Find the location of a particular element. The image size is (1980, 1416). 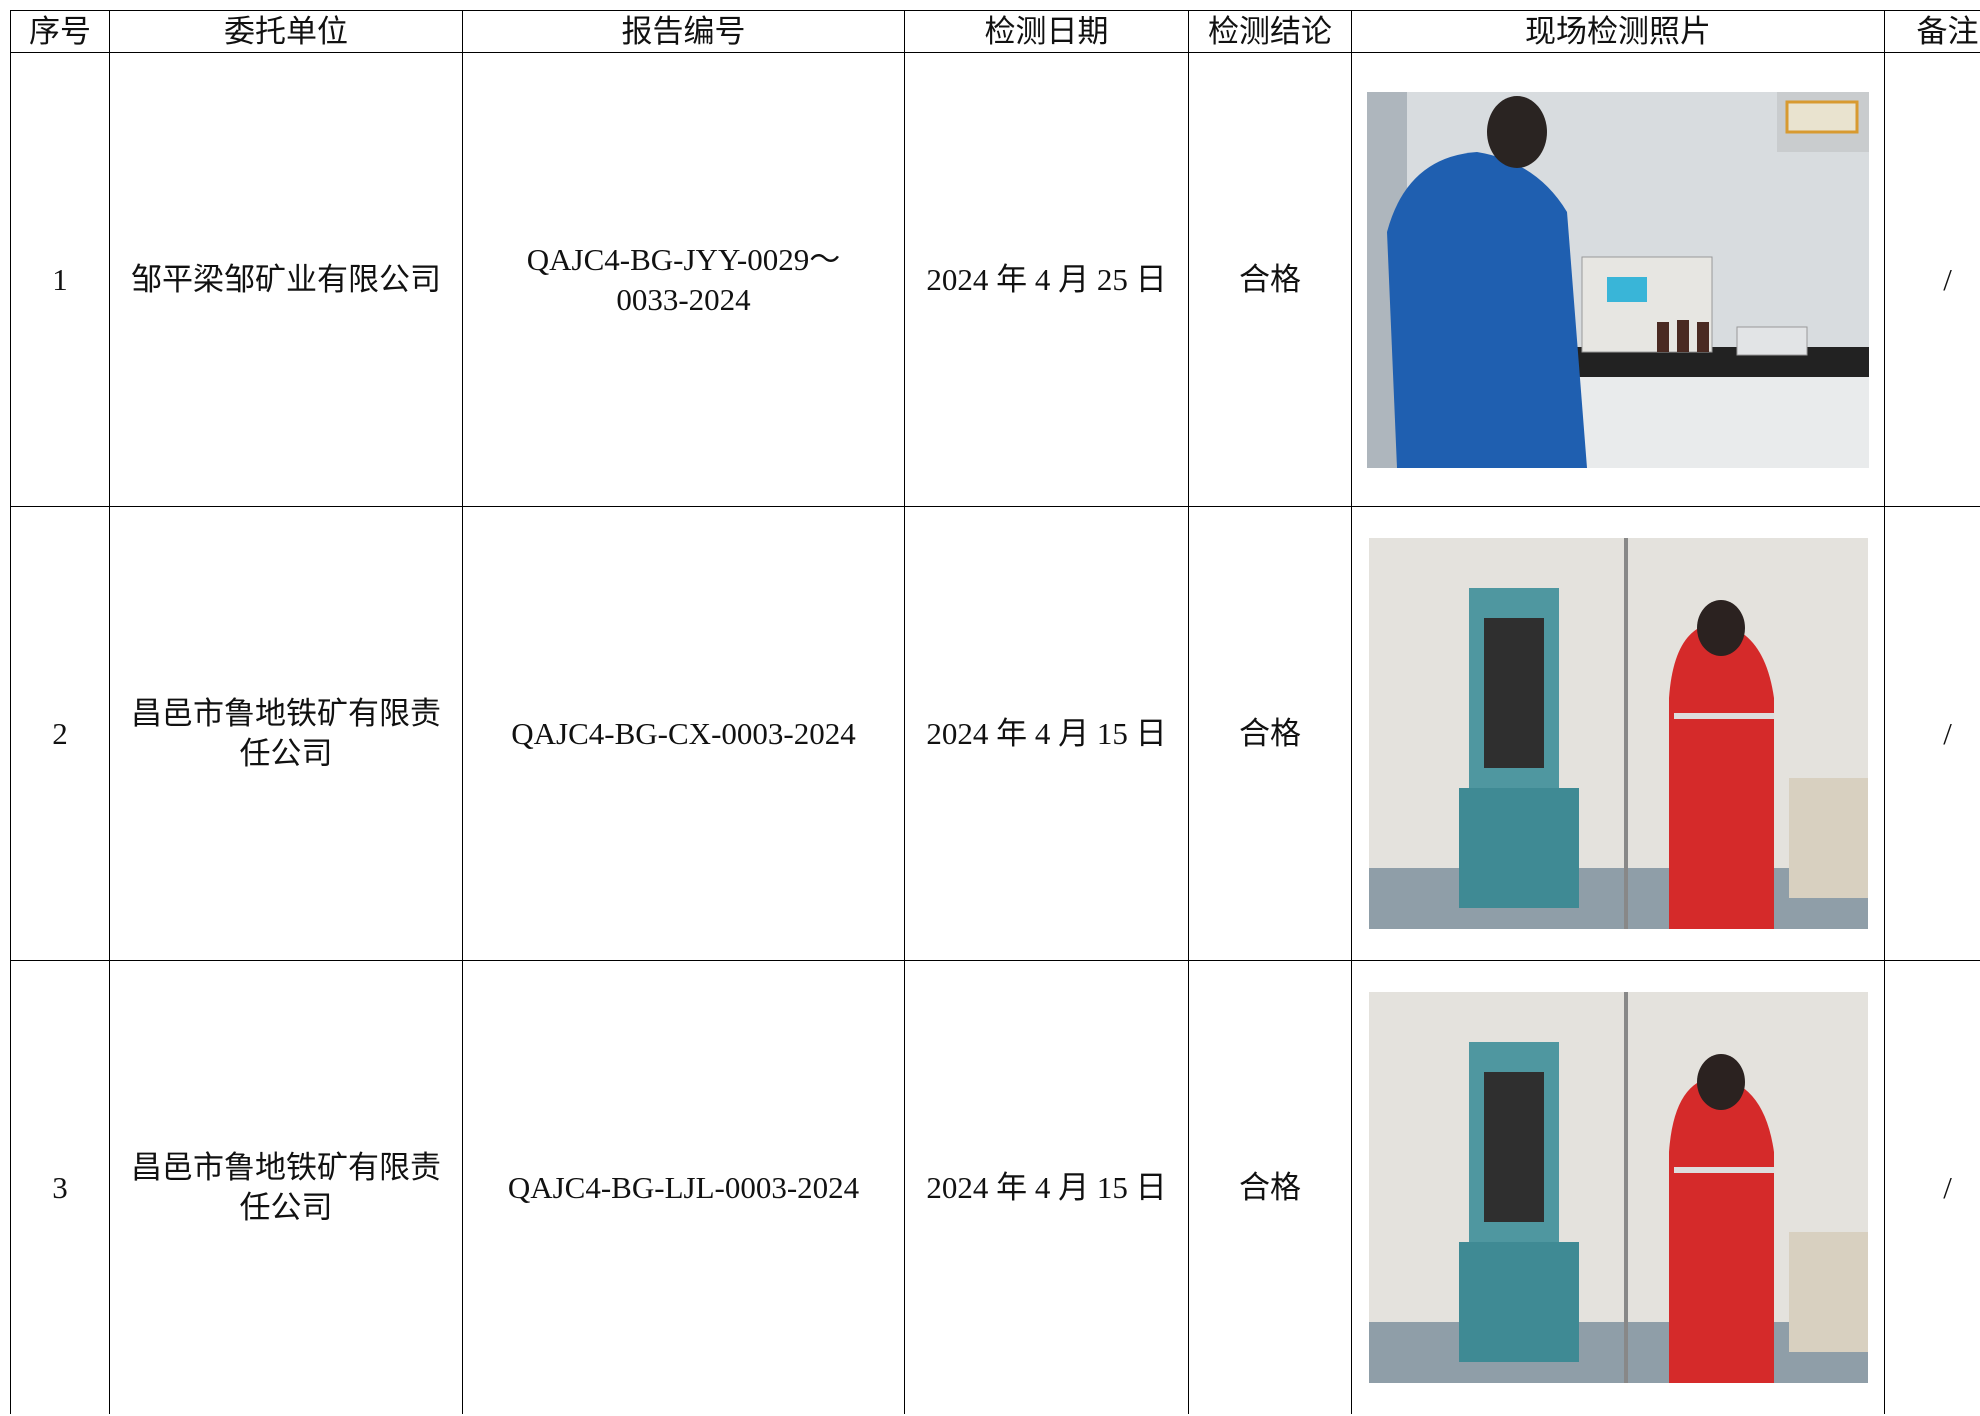

header-cell: 委托单位 is located at coordinates (286, 31).